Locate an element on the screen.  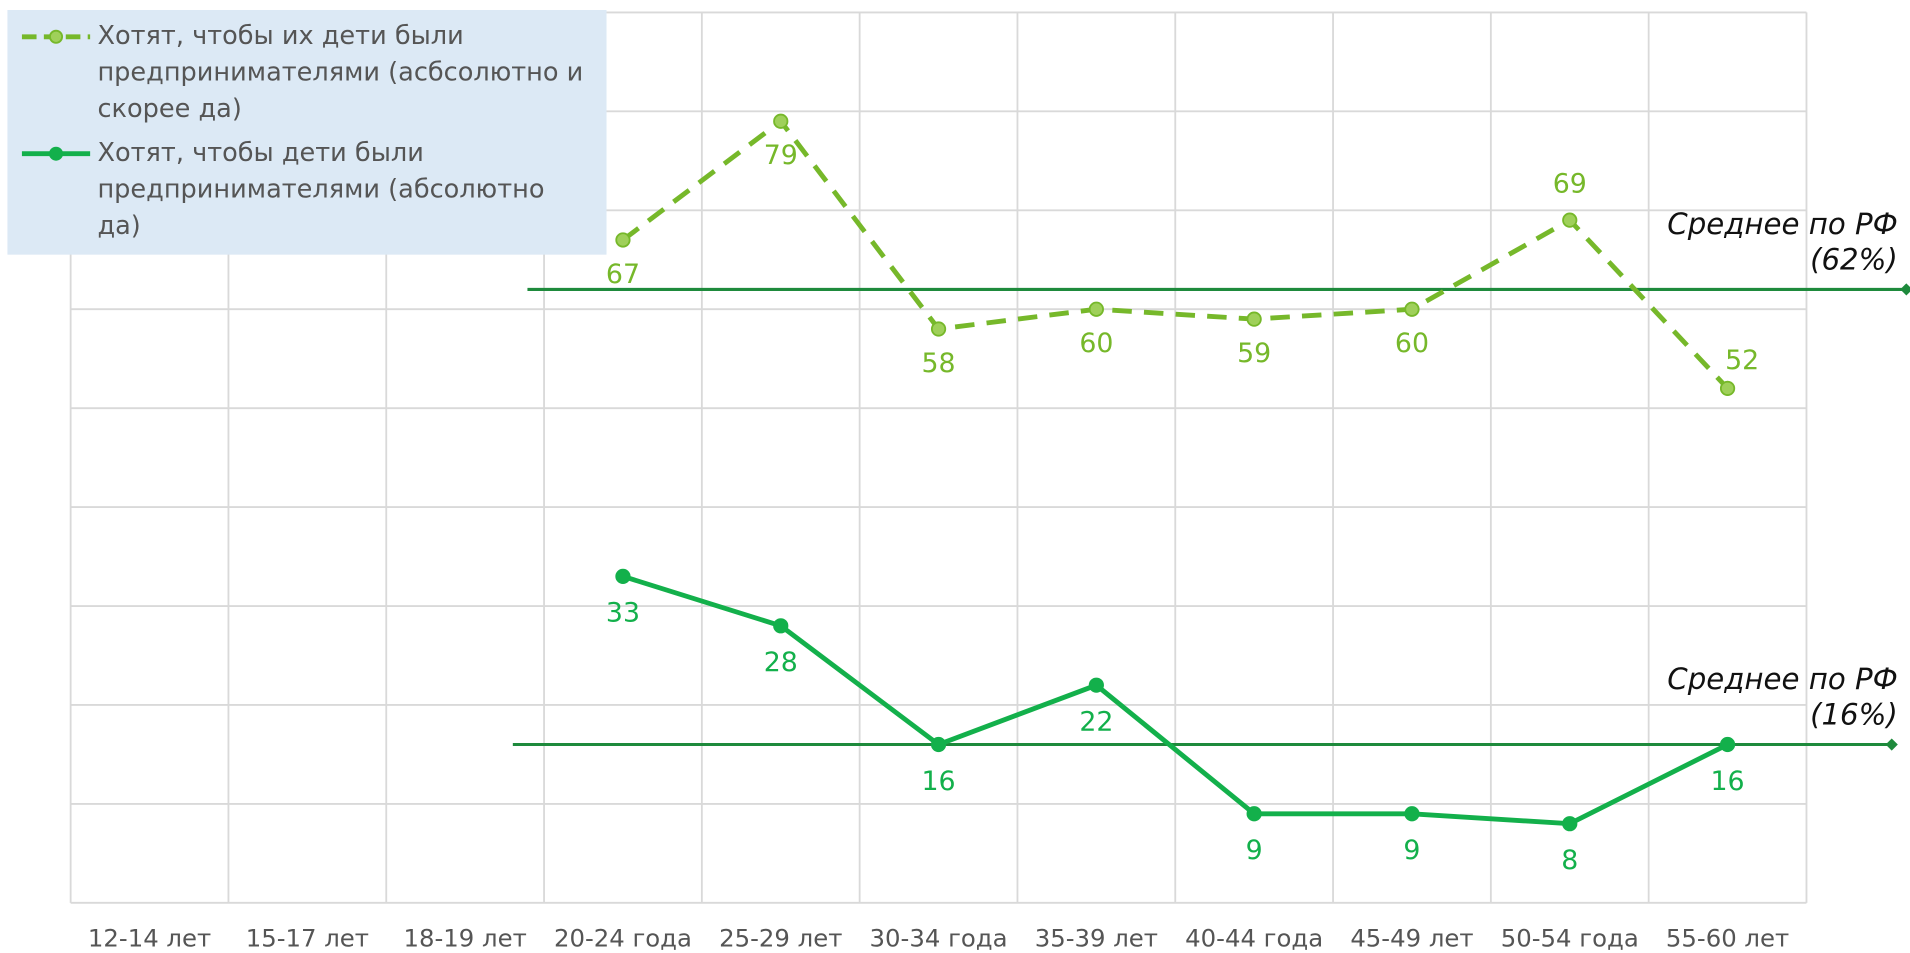
x-tick-label: 50-54 года is located at coordinates (1570, 937).